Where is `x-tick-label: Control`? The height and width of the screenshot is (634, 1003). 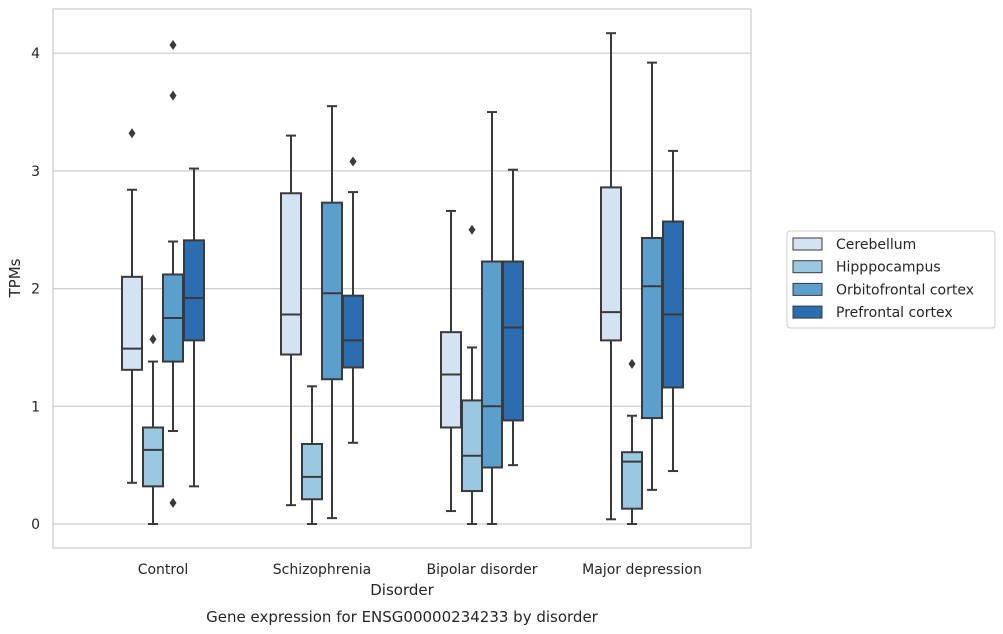
x-tick-label: Control is located at coordinates (163, 570).